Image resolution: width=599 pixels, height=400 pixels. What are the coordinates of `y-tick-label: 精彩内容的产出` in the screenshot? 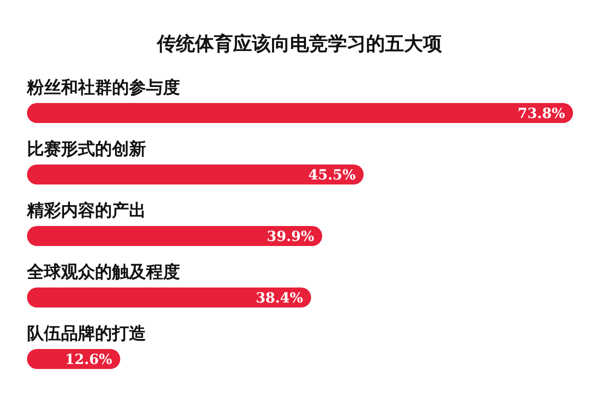 It's located at (86, 211).